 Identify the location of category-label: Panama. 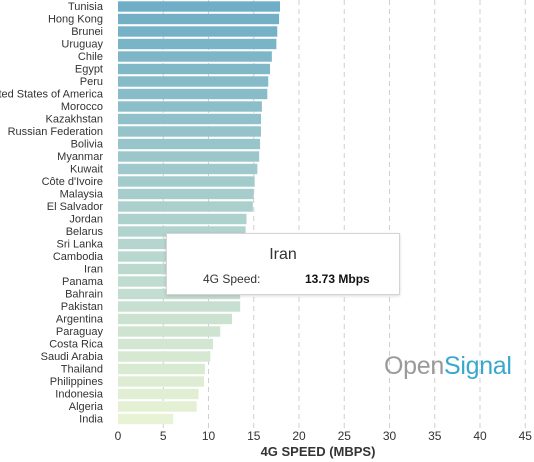
(83, 282).